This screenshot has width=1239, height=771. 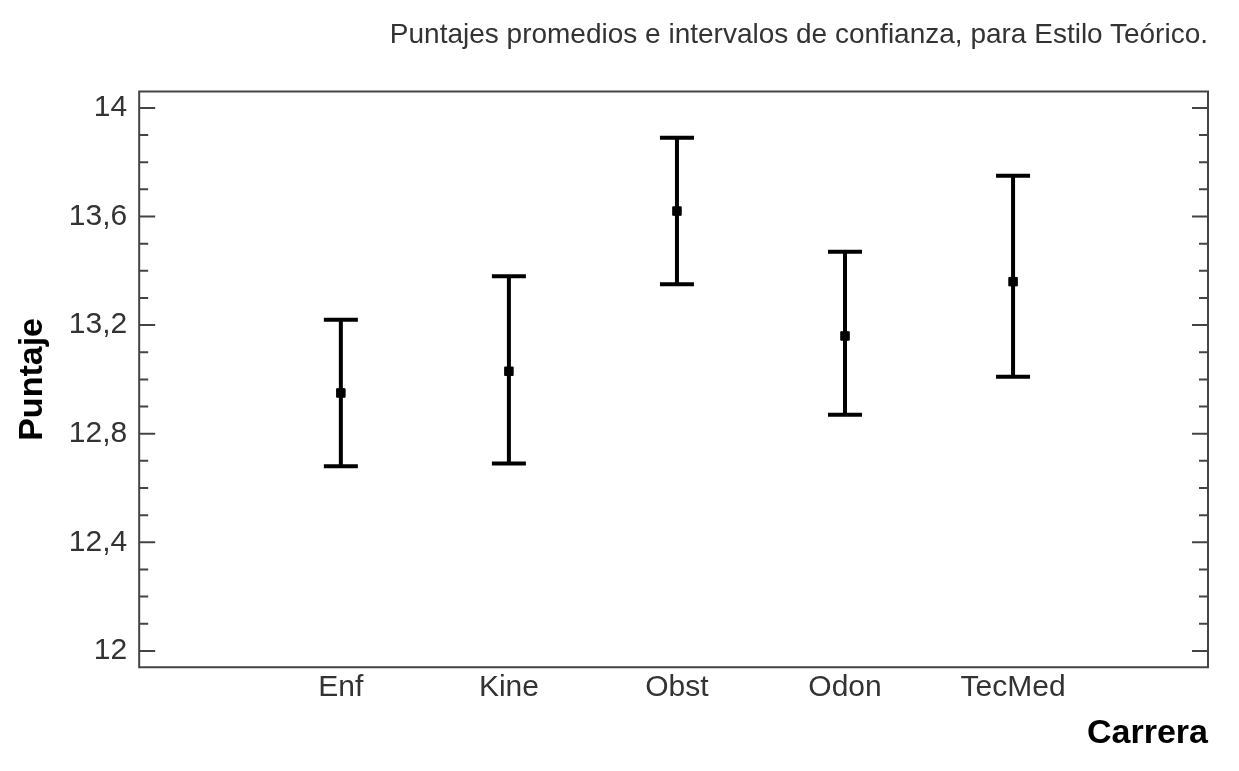 I want to click on x-tick-label: Enf, so click(x=341, y=686).